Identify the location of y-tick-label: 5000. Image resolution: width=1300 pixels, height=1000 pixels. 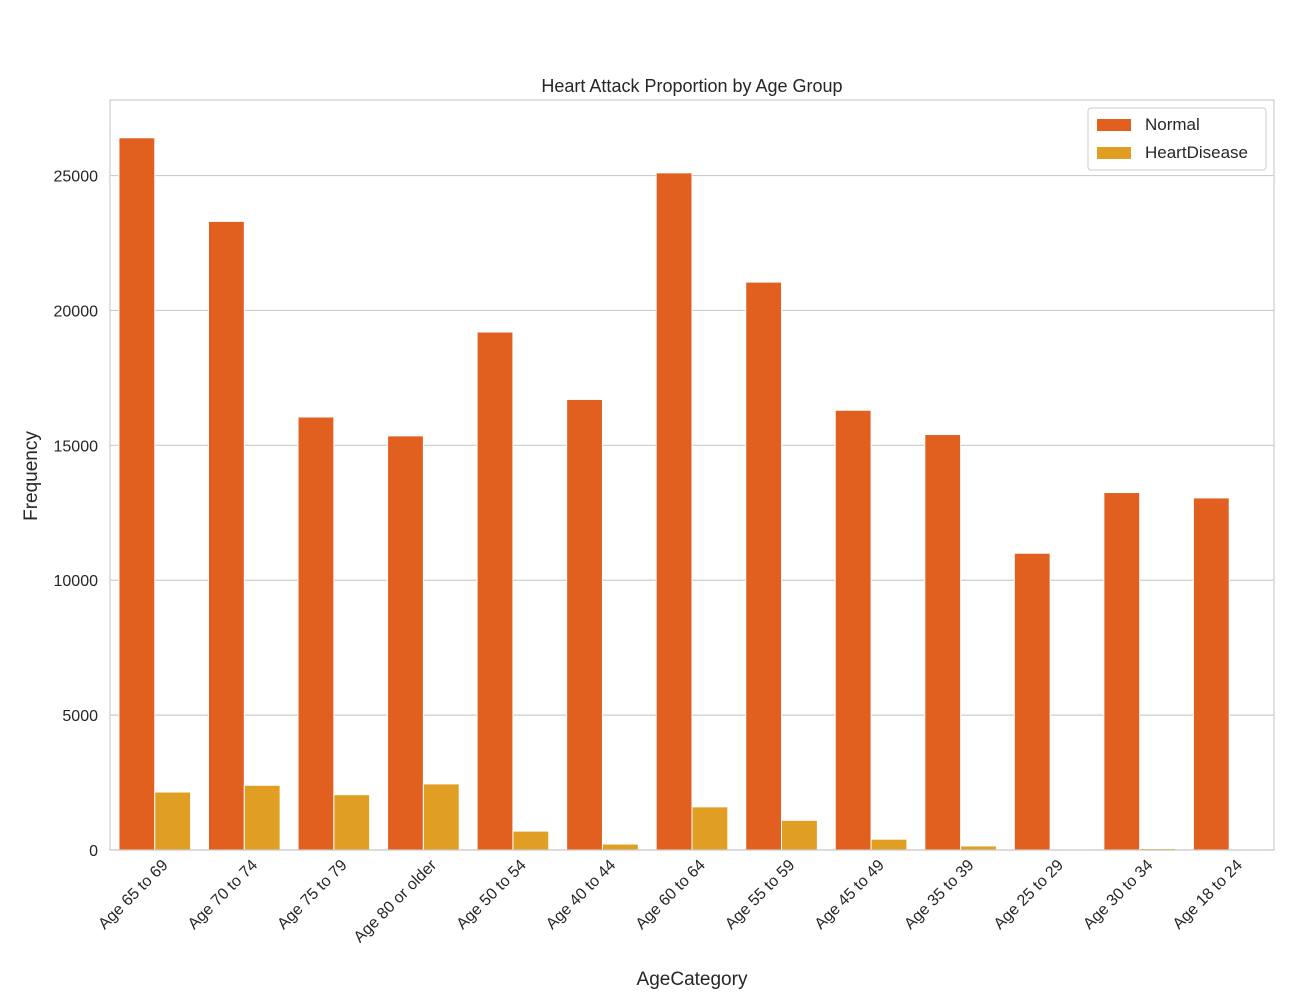
(80, 716).